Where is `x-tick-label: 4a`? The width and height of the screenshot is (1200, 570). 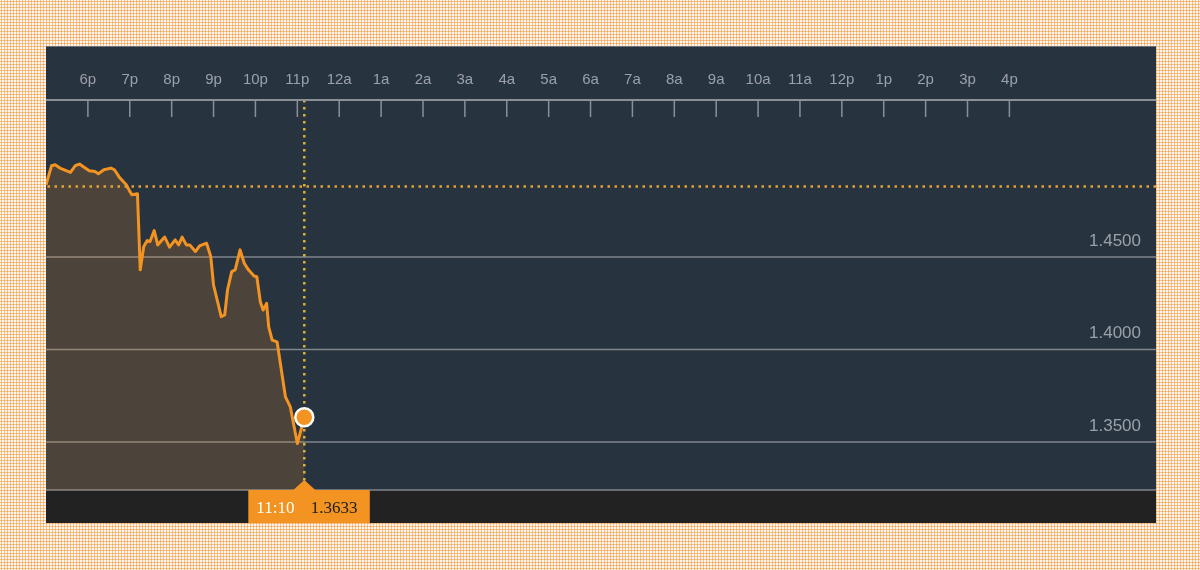 x-tick-label: 4a is located at coordinates (507, 78).